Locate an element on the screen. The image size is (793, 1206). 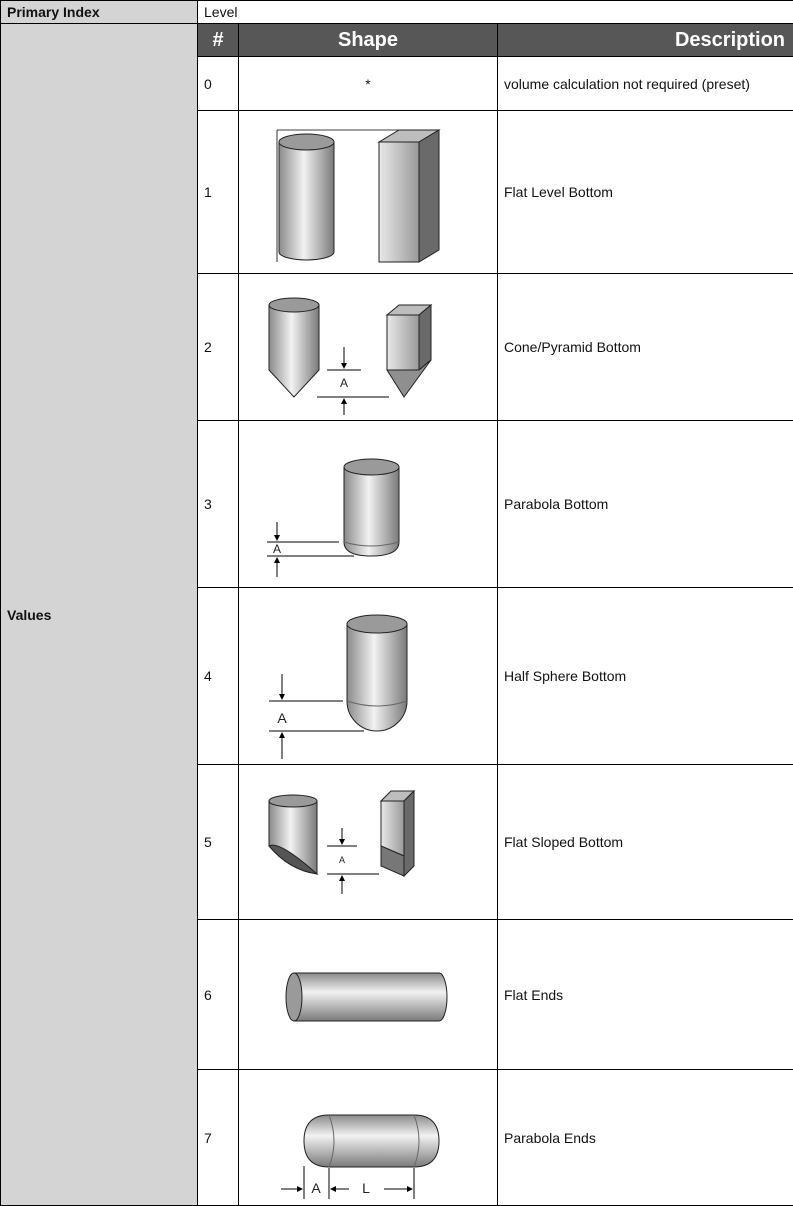
shape-cell: A L is located at coordinates (368, 1138).